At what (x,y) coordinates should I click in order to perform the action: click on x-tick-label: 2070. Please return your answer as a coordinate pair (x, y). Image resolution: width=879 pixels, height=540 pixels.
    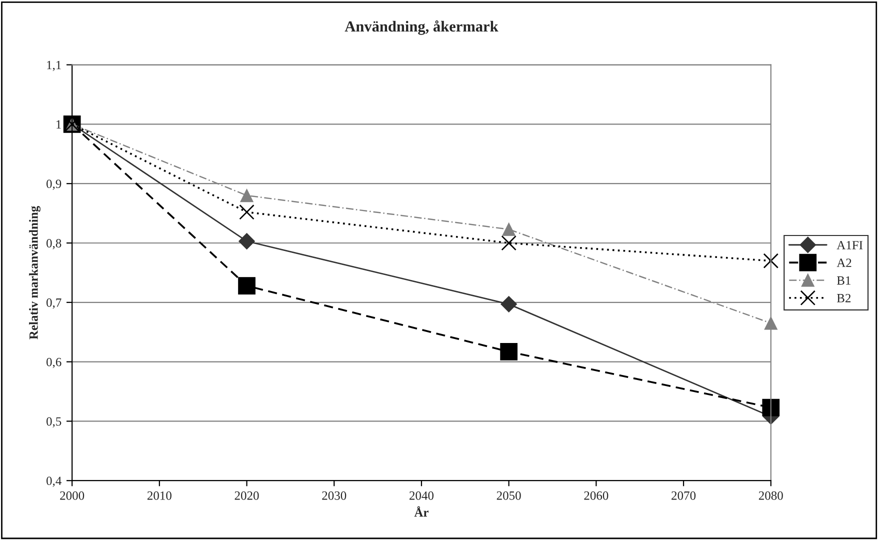
    Looking at the image, I should click on (684, 495).